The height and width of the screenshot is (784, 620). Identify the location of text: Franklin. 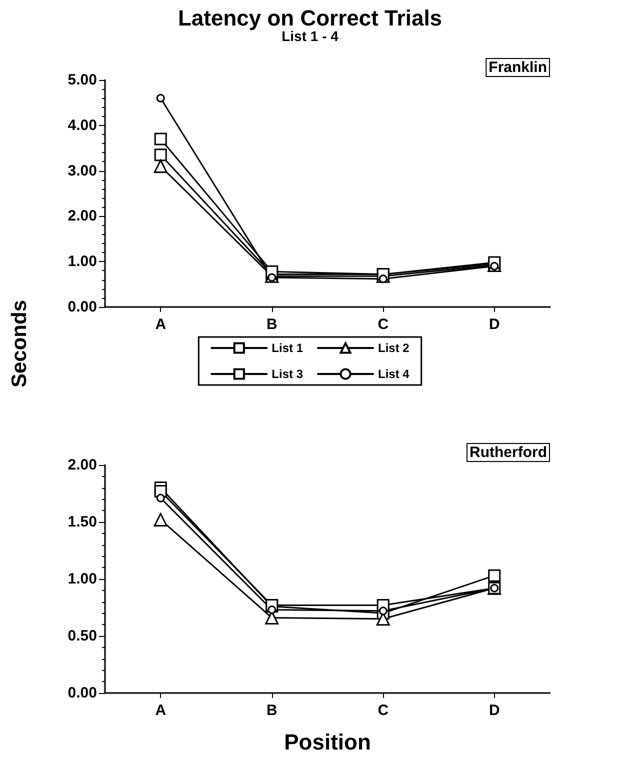
(518, 67).